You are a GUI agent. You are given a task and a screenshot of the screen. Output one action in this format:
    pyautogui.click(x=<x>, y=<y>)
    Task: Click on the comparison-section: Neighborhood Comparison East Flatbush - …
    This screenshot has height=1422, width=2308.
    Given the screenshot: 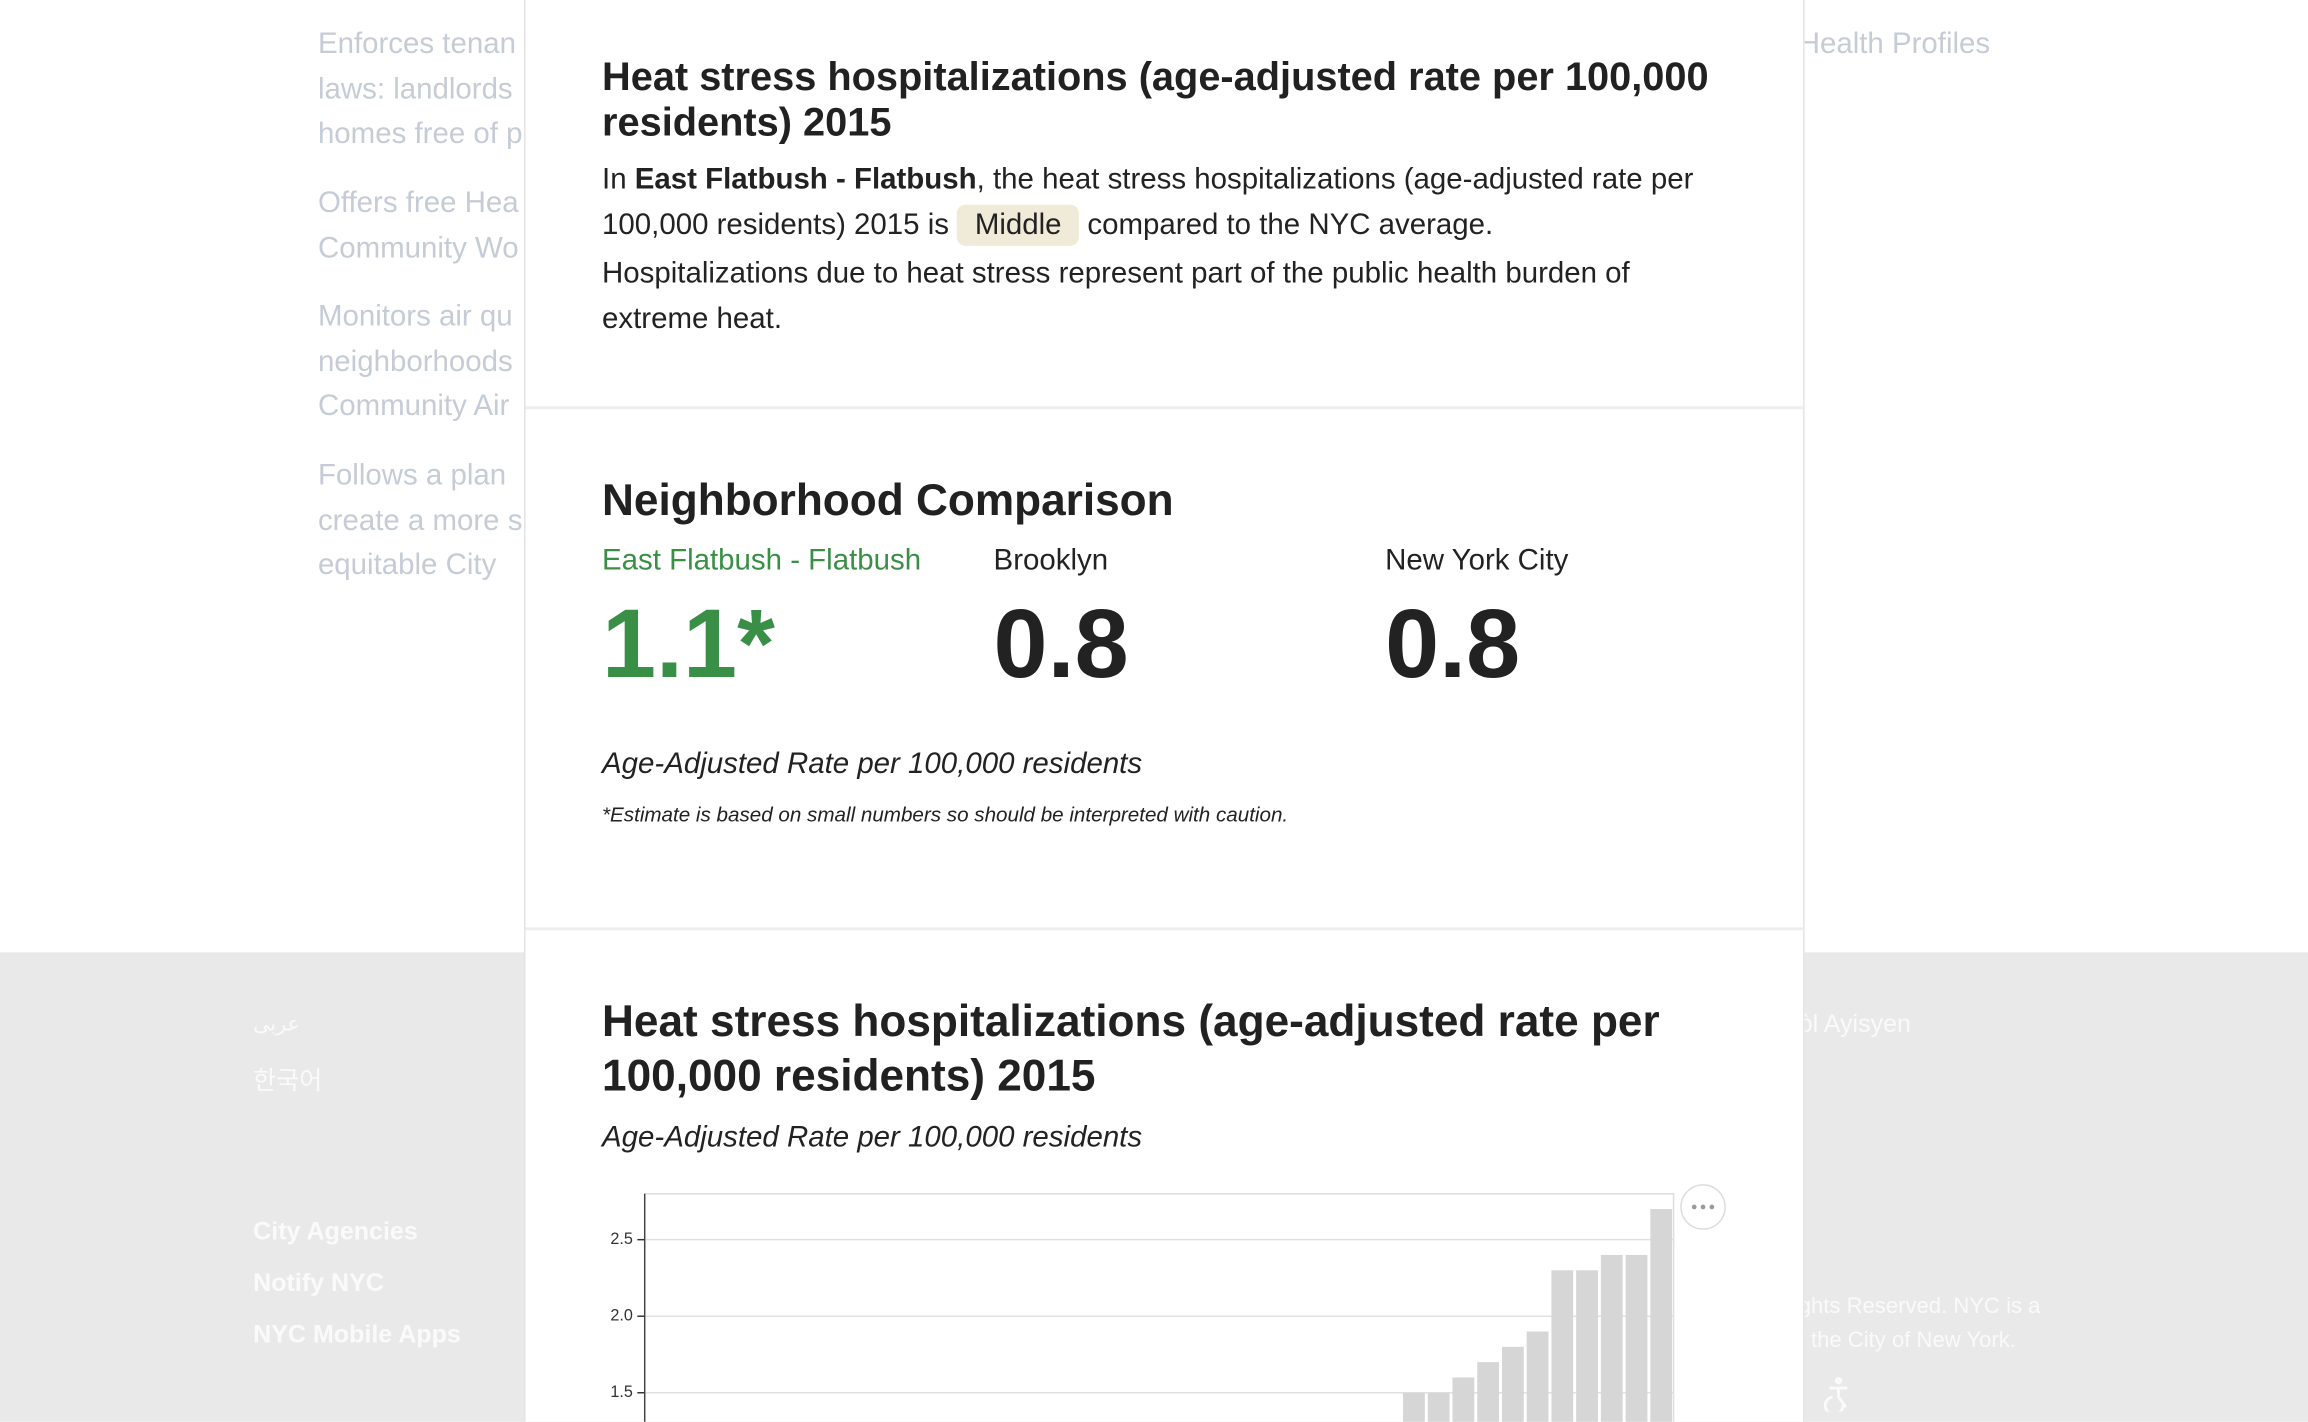 What is the action you would take?
    pyautogui.click(x=1168, y=666)
    